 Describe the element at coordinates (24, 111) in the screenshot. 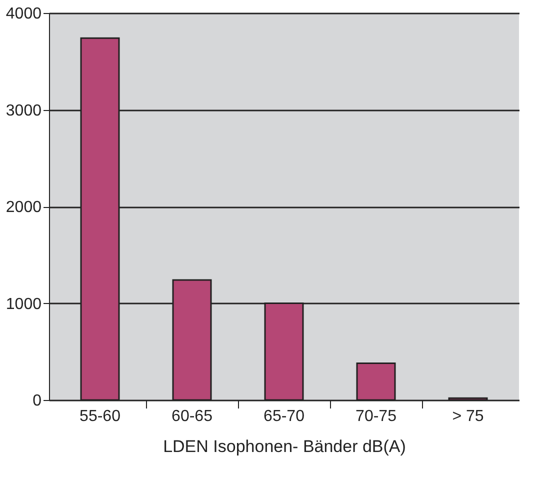

I see `y-tick-label: 3000` at that location.